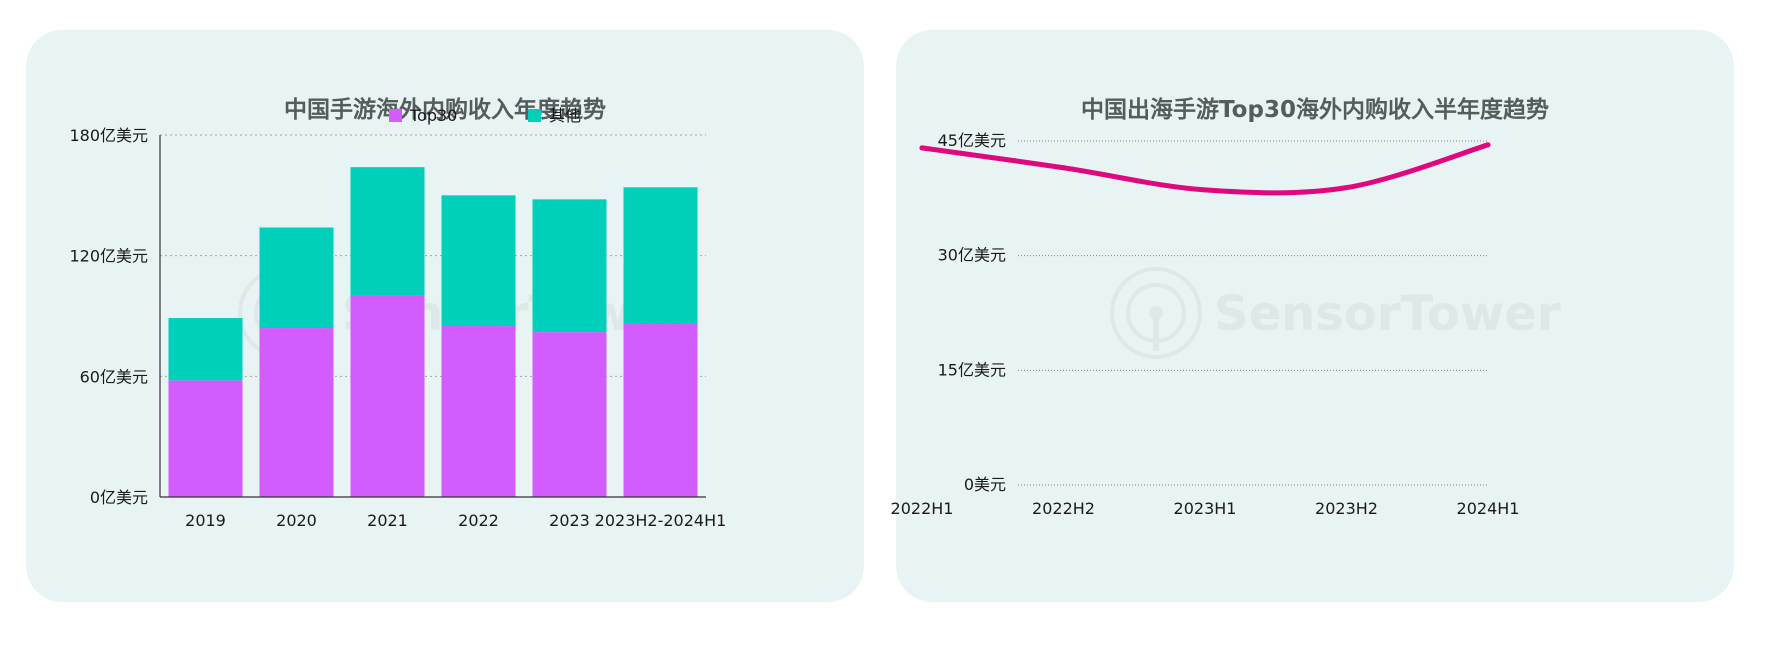 Image resolution: width=1767 pixels, height=646 pixels. I want to click on y-tick-label: 30亿美元, so click(972, 255).